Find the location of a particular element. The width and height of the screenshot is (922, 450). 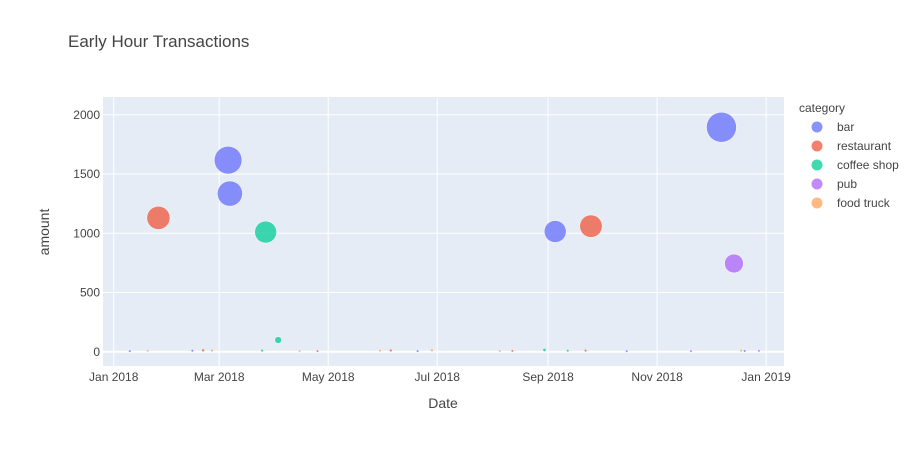

legend-item-restaurant: restaurant is located at coordinates (851, 146).